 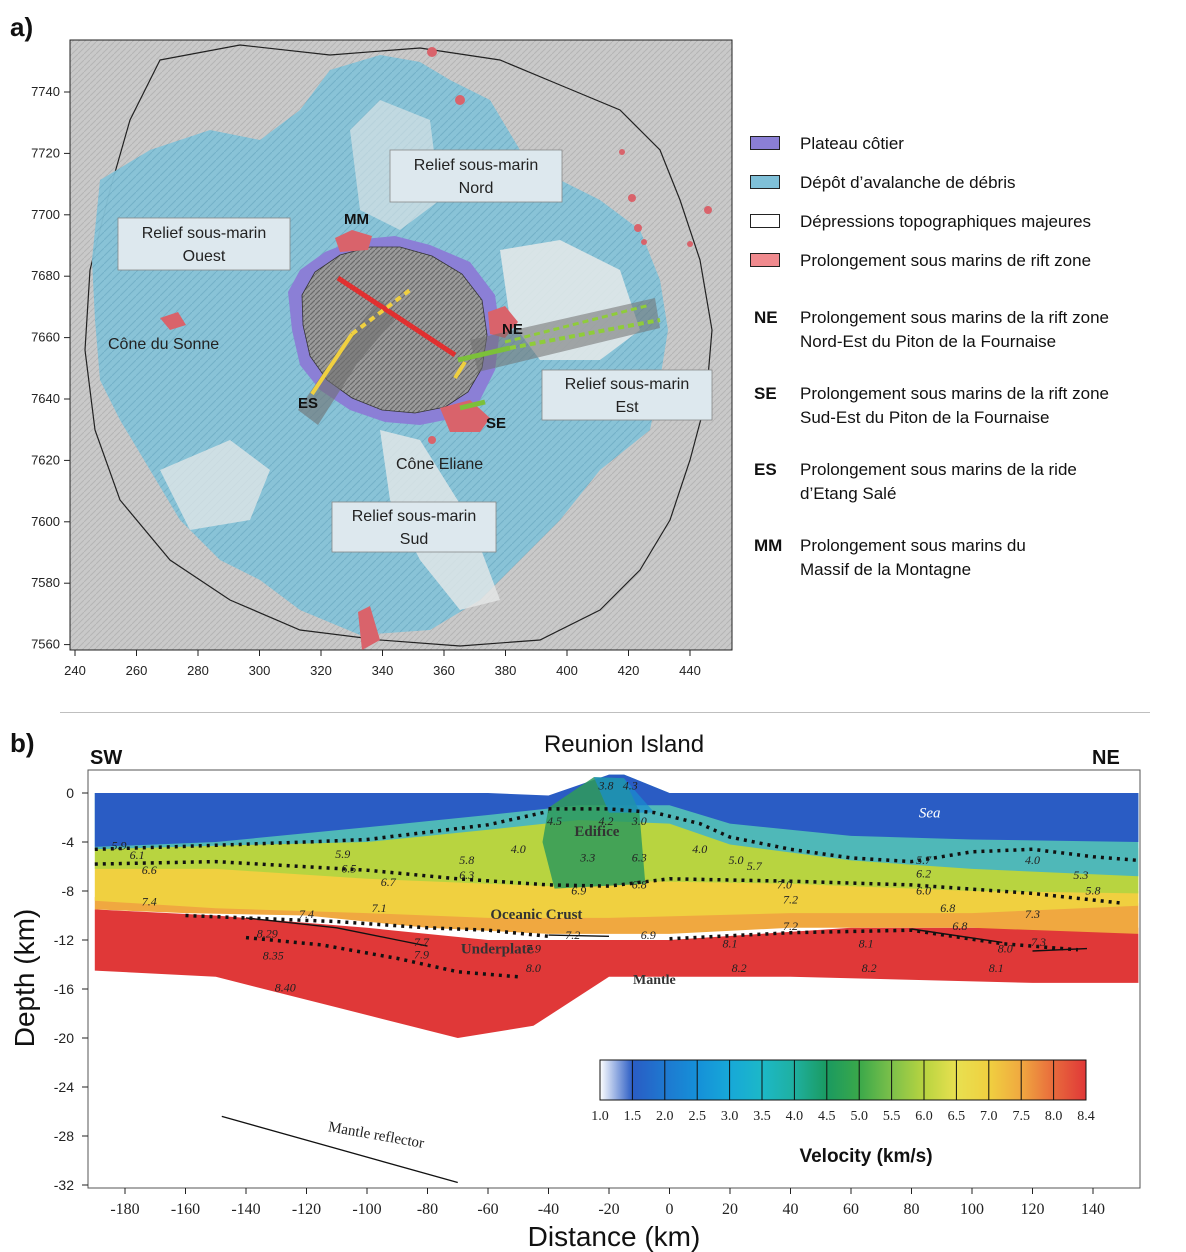 What do you see at coordinates (484, 354) in the screenshot?
I see `profile-green` at bounding box center [484, 354].